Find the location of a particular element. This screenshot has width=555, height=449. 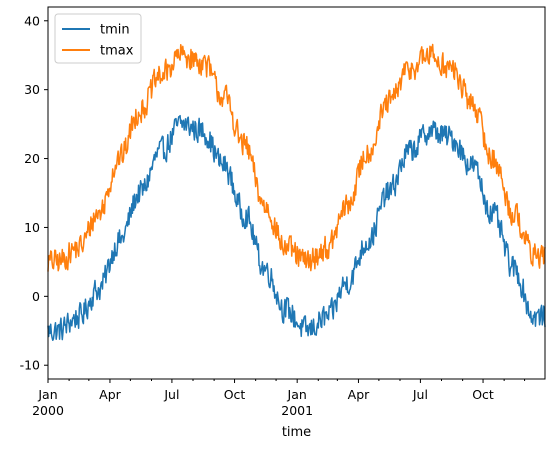

legend-label-tmin: tmin is located at coordinates (115, 30).